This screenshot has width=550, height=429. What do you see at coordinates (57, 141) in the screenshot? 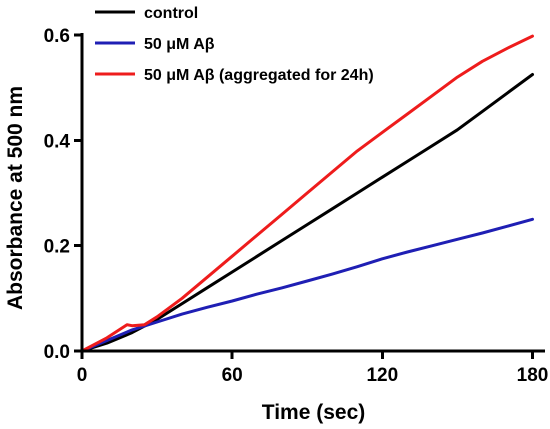
I see `y-tick-label: 0.4` at bounding box center [57, 141].